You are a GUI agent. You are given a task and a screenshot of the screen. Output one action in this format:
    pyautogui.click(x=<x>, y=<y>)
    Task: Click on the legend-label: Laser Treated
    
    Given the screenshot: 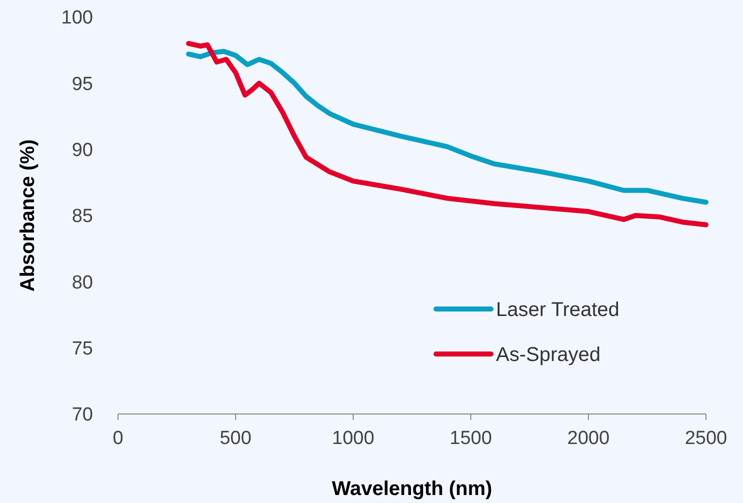 What is the action you would take?
    pyautogui.click(x=558, y=310)
    